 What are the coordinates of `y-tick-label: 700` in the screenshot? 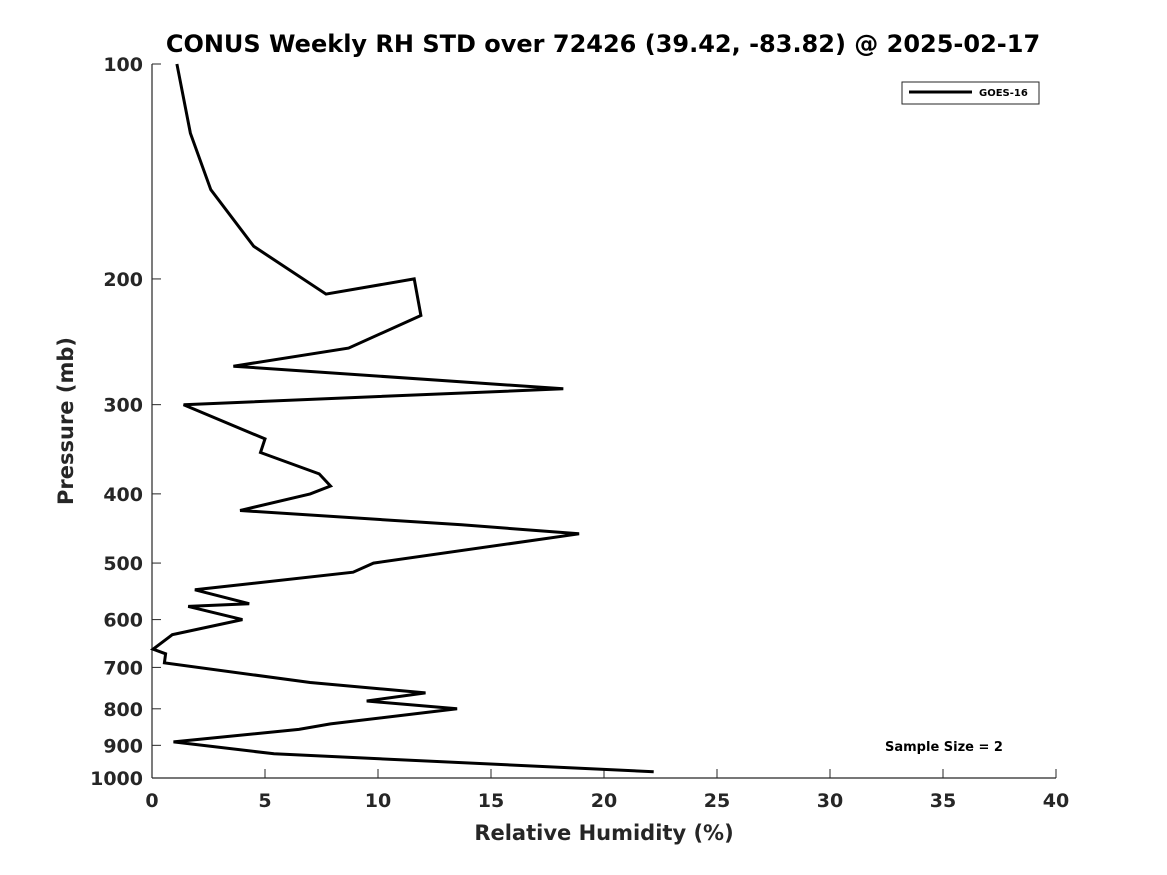 It's located at (123, 668).